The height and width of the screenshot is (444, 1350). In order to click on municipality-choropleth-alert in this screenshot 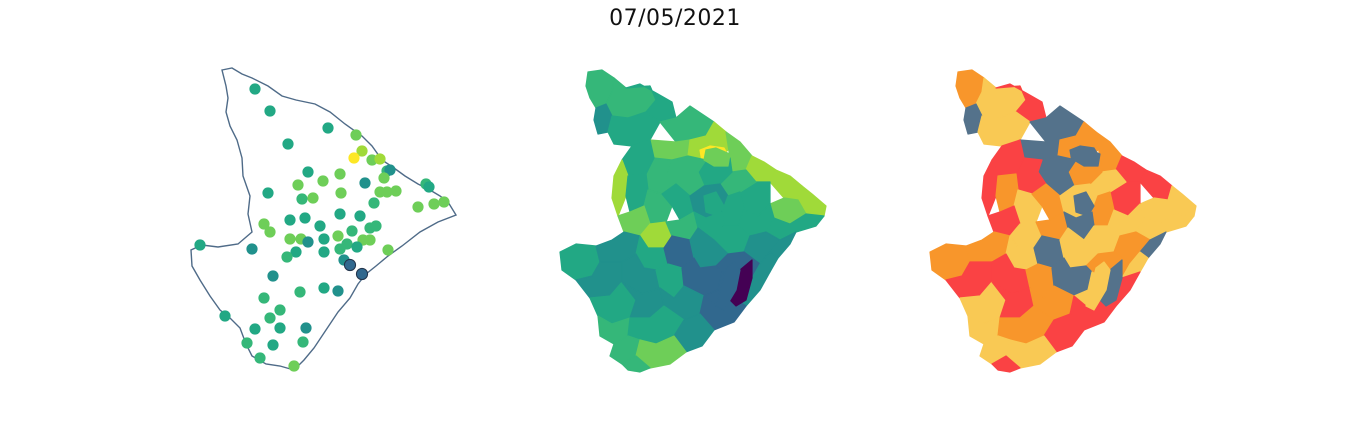, I will do `click(1063, 221)`.